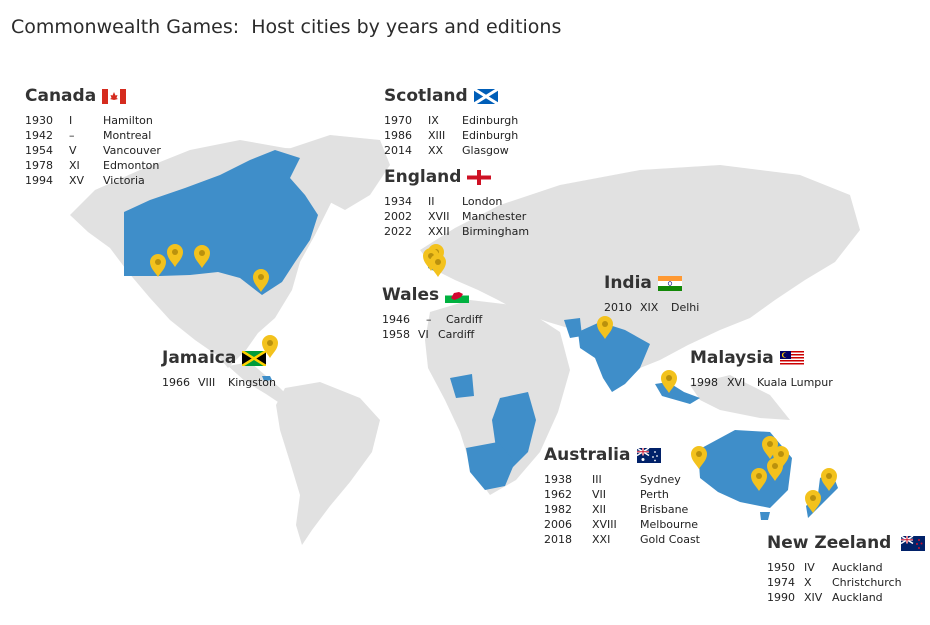 The image size is (930, 625). I want to click on country-name: India, so click(628, 283).